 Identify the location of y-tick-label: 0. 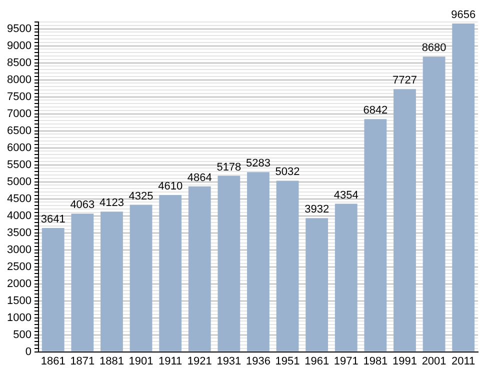
(28, 352).